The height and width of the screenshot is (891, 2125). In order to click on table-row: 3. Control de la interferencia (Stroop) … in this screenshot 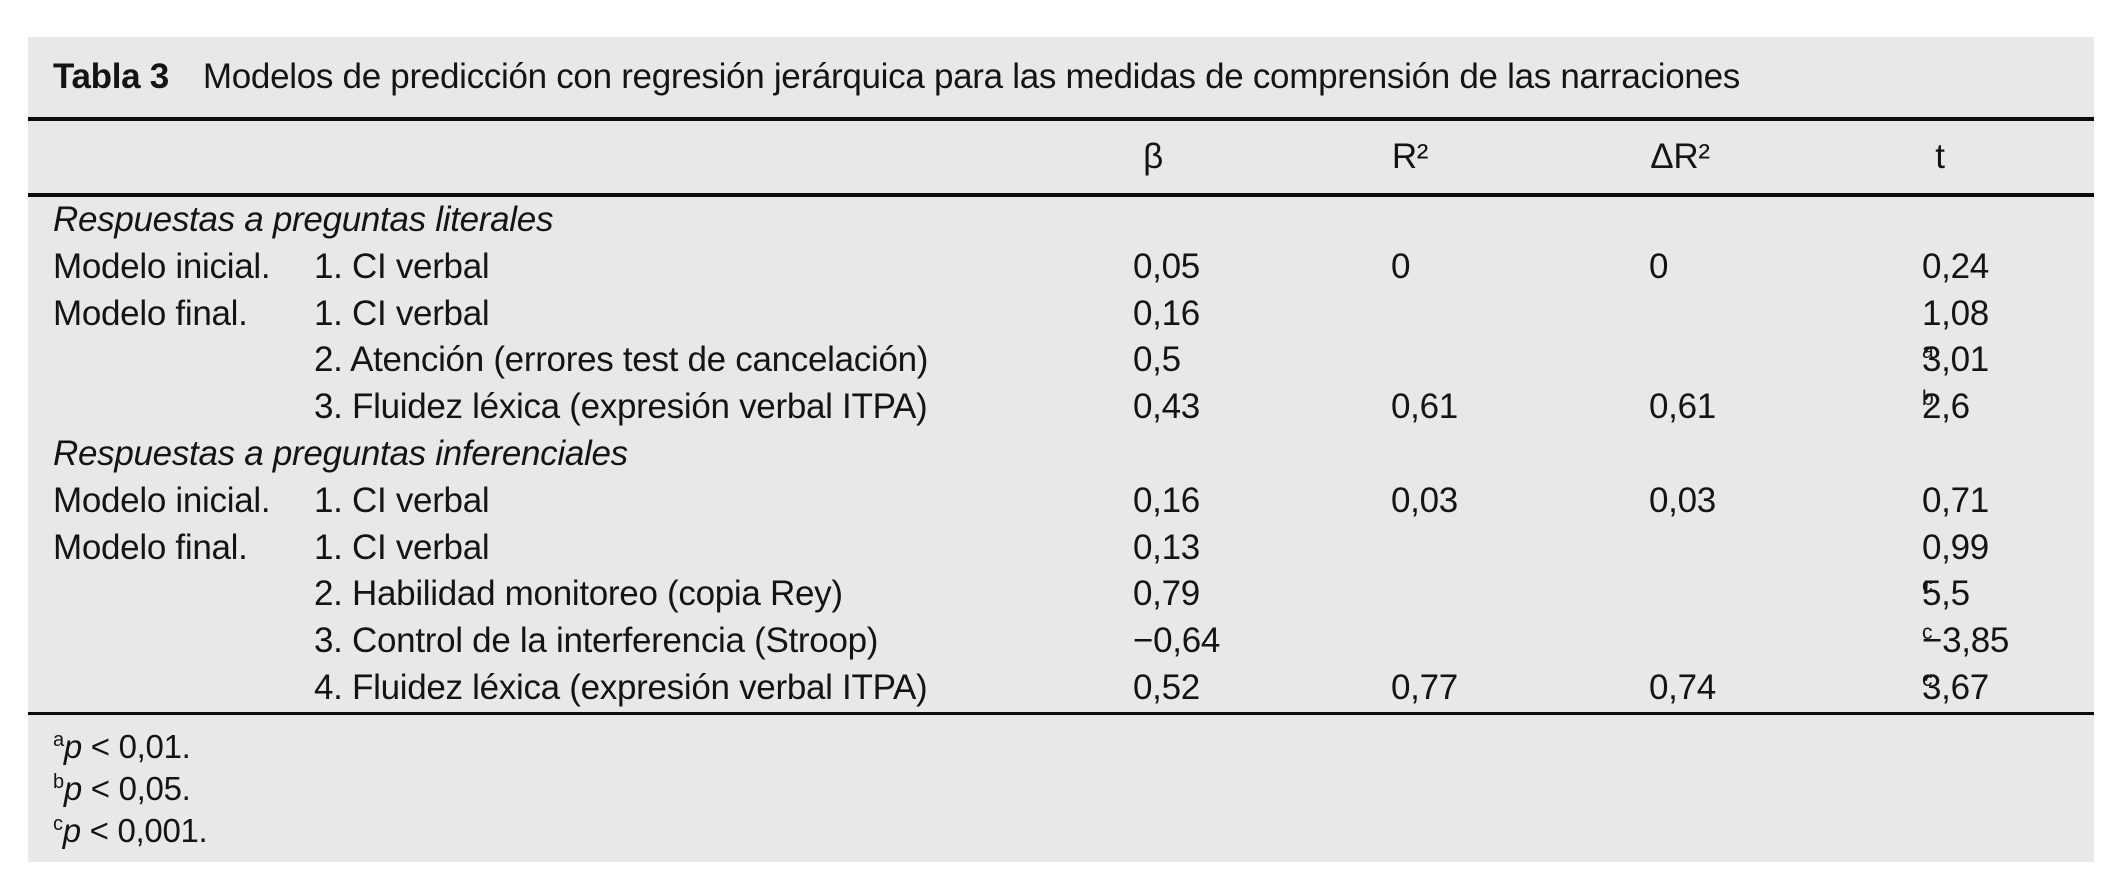, I will do `click(1061, 641)`.